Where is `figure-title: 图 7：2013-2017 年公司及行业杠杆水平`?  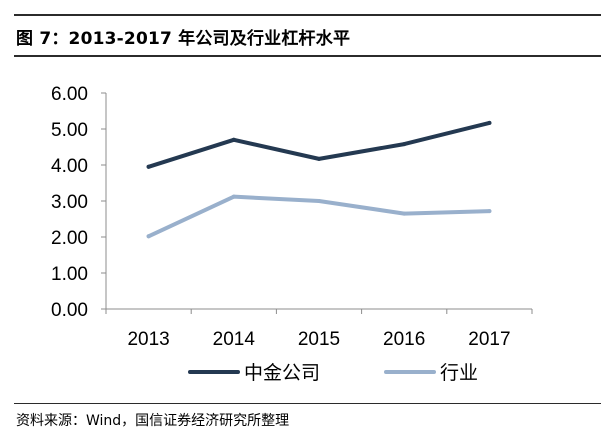 figure-title: 图 7：2013-2017 年公司及行业杠杆水平 is located at coordinates (183, 39).